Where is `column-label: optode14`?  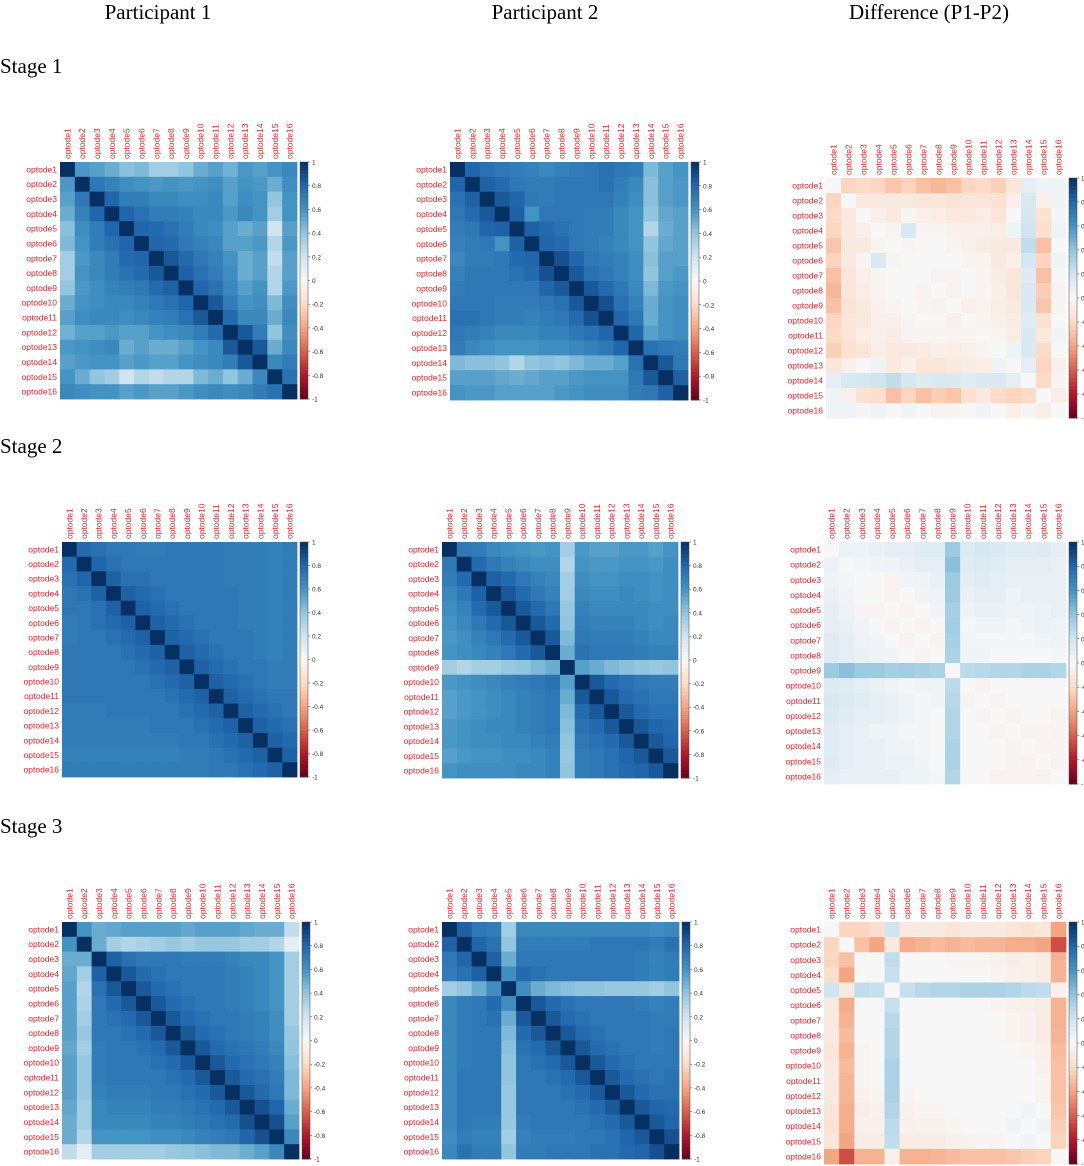 column-label: optode14 is located at coordinates (262, 901).